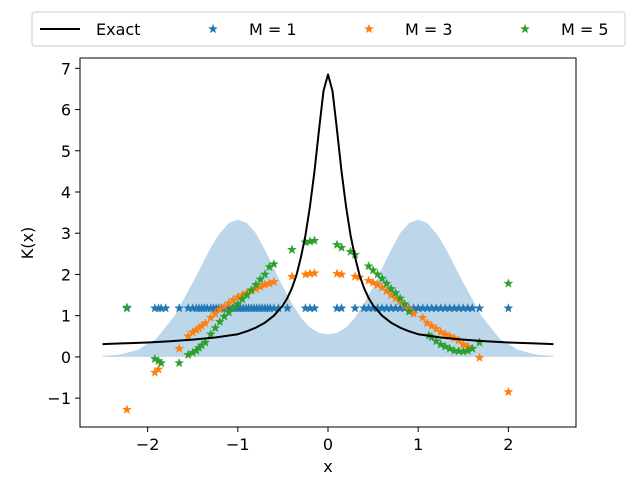 This screenshot has height=480, width=640. What do you see at coordinates (66, 68) in the screenshot?
I see `y-tick-label: 7` at bounding box center [66, 68].